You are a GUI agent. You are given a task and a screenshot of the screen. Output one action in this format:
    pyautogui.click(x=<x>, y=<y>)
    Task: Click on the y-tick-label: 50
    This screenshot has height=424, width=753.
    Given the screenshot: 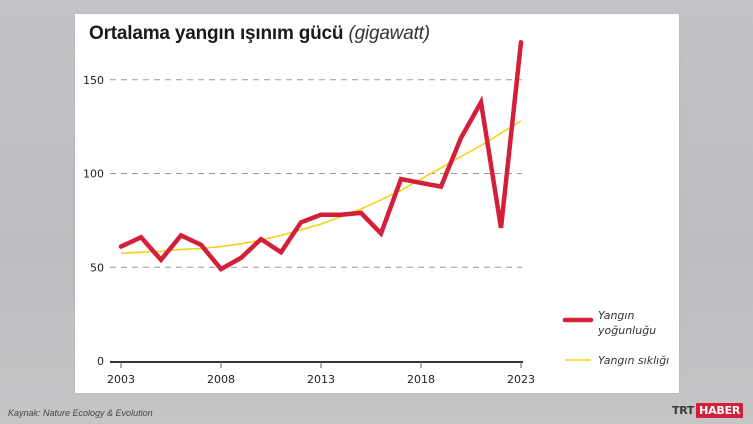 What is the action you would take?
    pyautogui.click(x=97, y=267)
    